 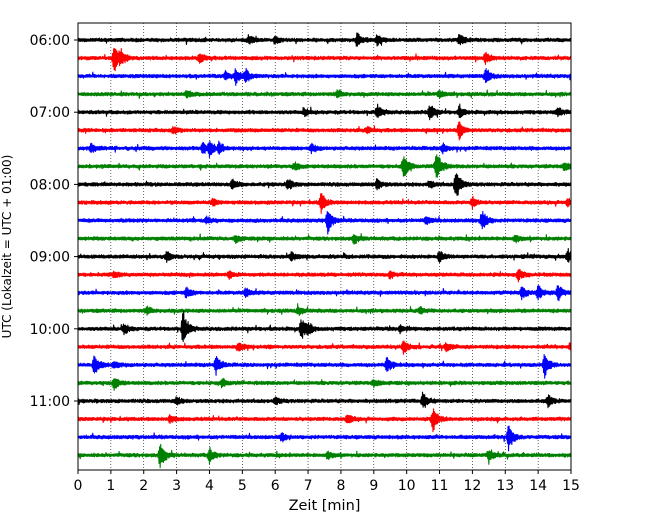 What do you see at coordinates (50, 185) in the screenshot?
I see `y-tick-label: 08:00` at bounding box center [50, 185].